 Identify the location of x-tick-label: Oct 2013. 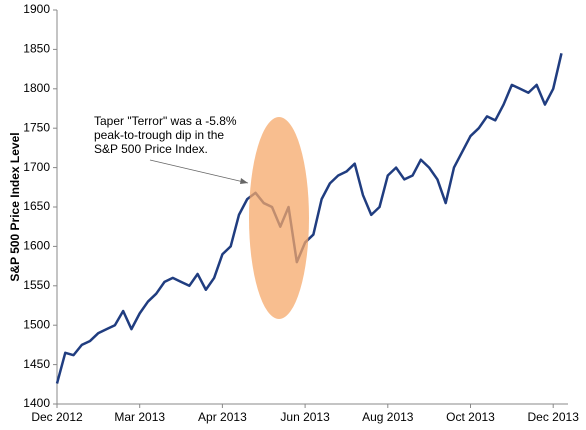
(470, 417).